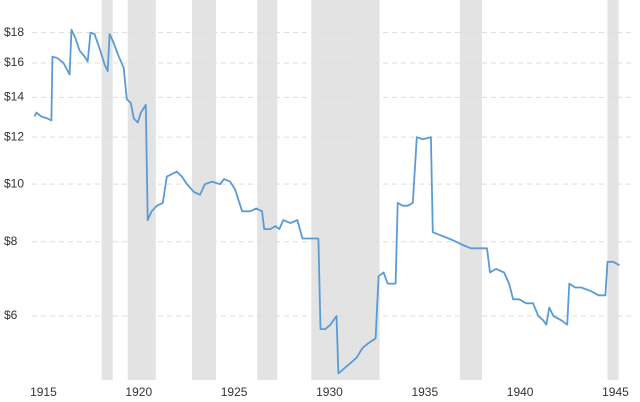  I want to click on x-tick-label: 1935, so click(424, 392).